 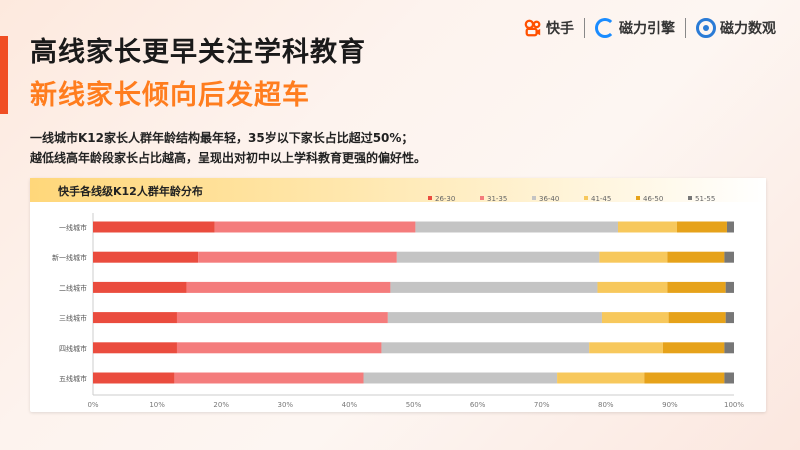 I want to click on cili-shuguan-label: 磁力数观, so click(x=748, y=29).